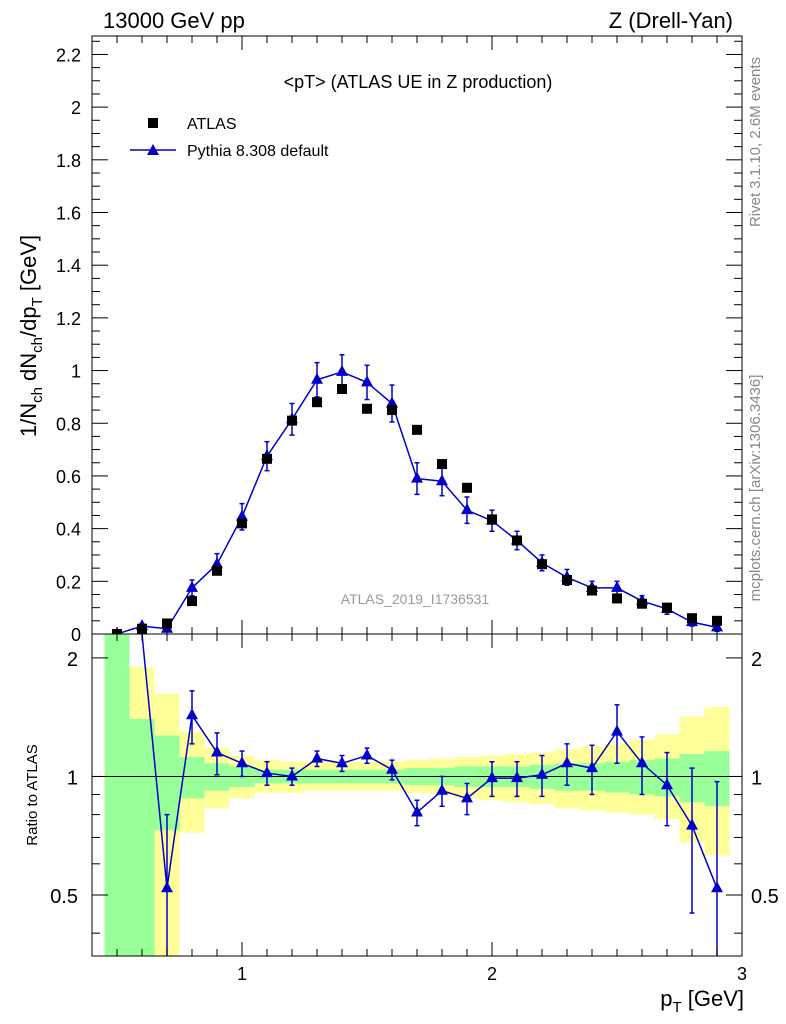  Describe the element at coordinates (702, 1001) in the screenshot. I see `x-axis-label: pT [GeV]` at that location.